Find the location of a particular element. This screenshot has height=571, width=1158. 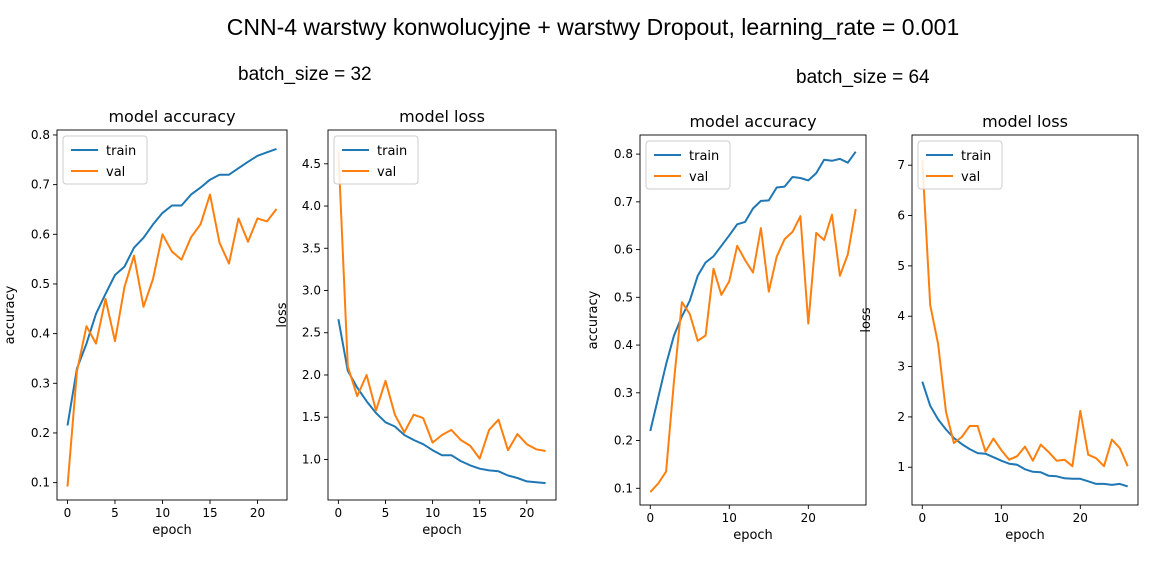

y-tick-label: 4 is located at coordinates (901, 316).